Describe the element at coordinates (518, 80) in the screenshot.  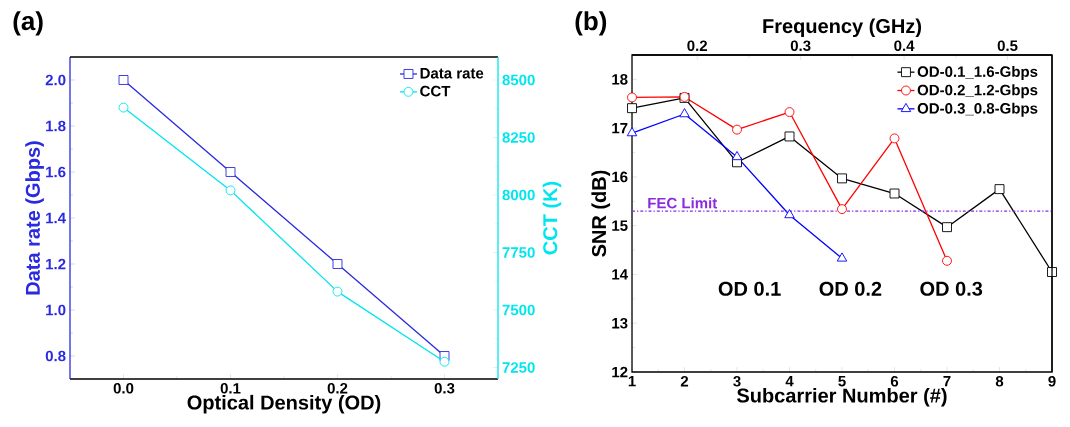
I see `y2-tick-label: 8500` at that location.